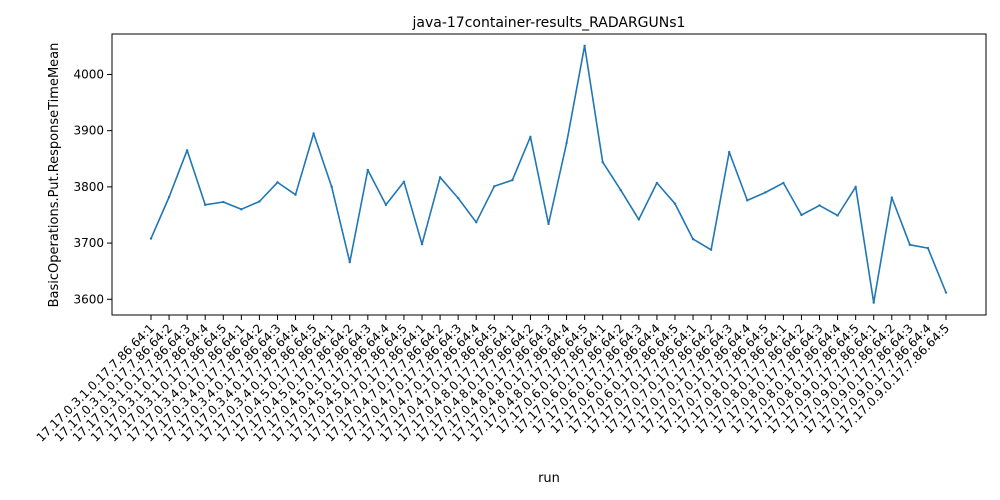 This screenshot has height=500, width=1000. Describe the element at coordinates (88, 299) in the screenshot. I see `y-tick-label: 3600` at that location.